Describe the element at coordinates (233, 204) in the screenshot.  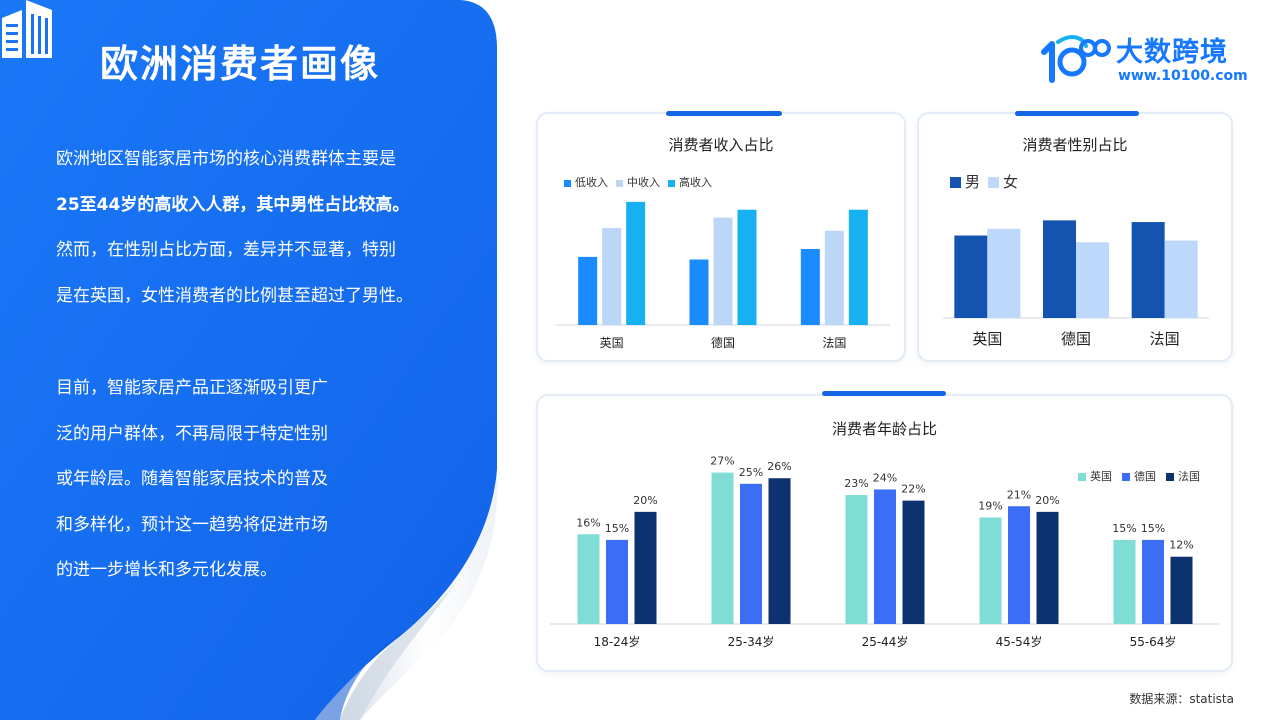
I see `paragraph-line: 25至44岁的高收入人群，其中男性占比较高。` at that location.